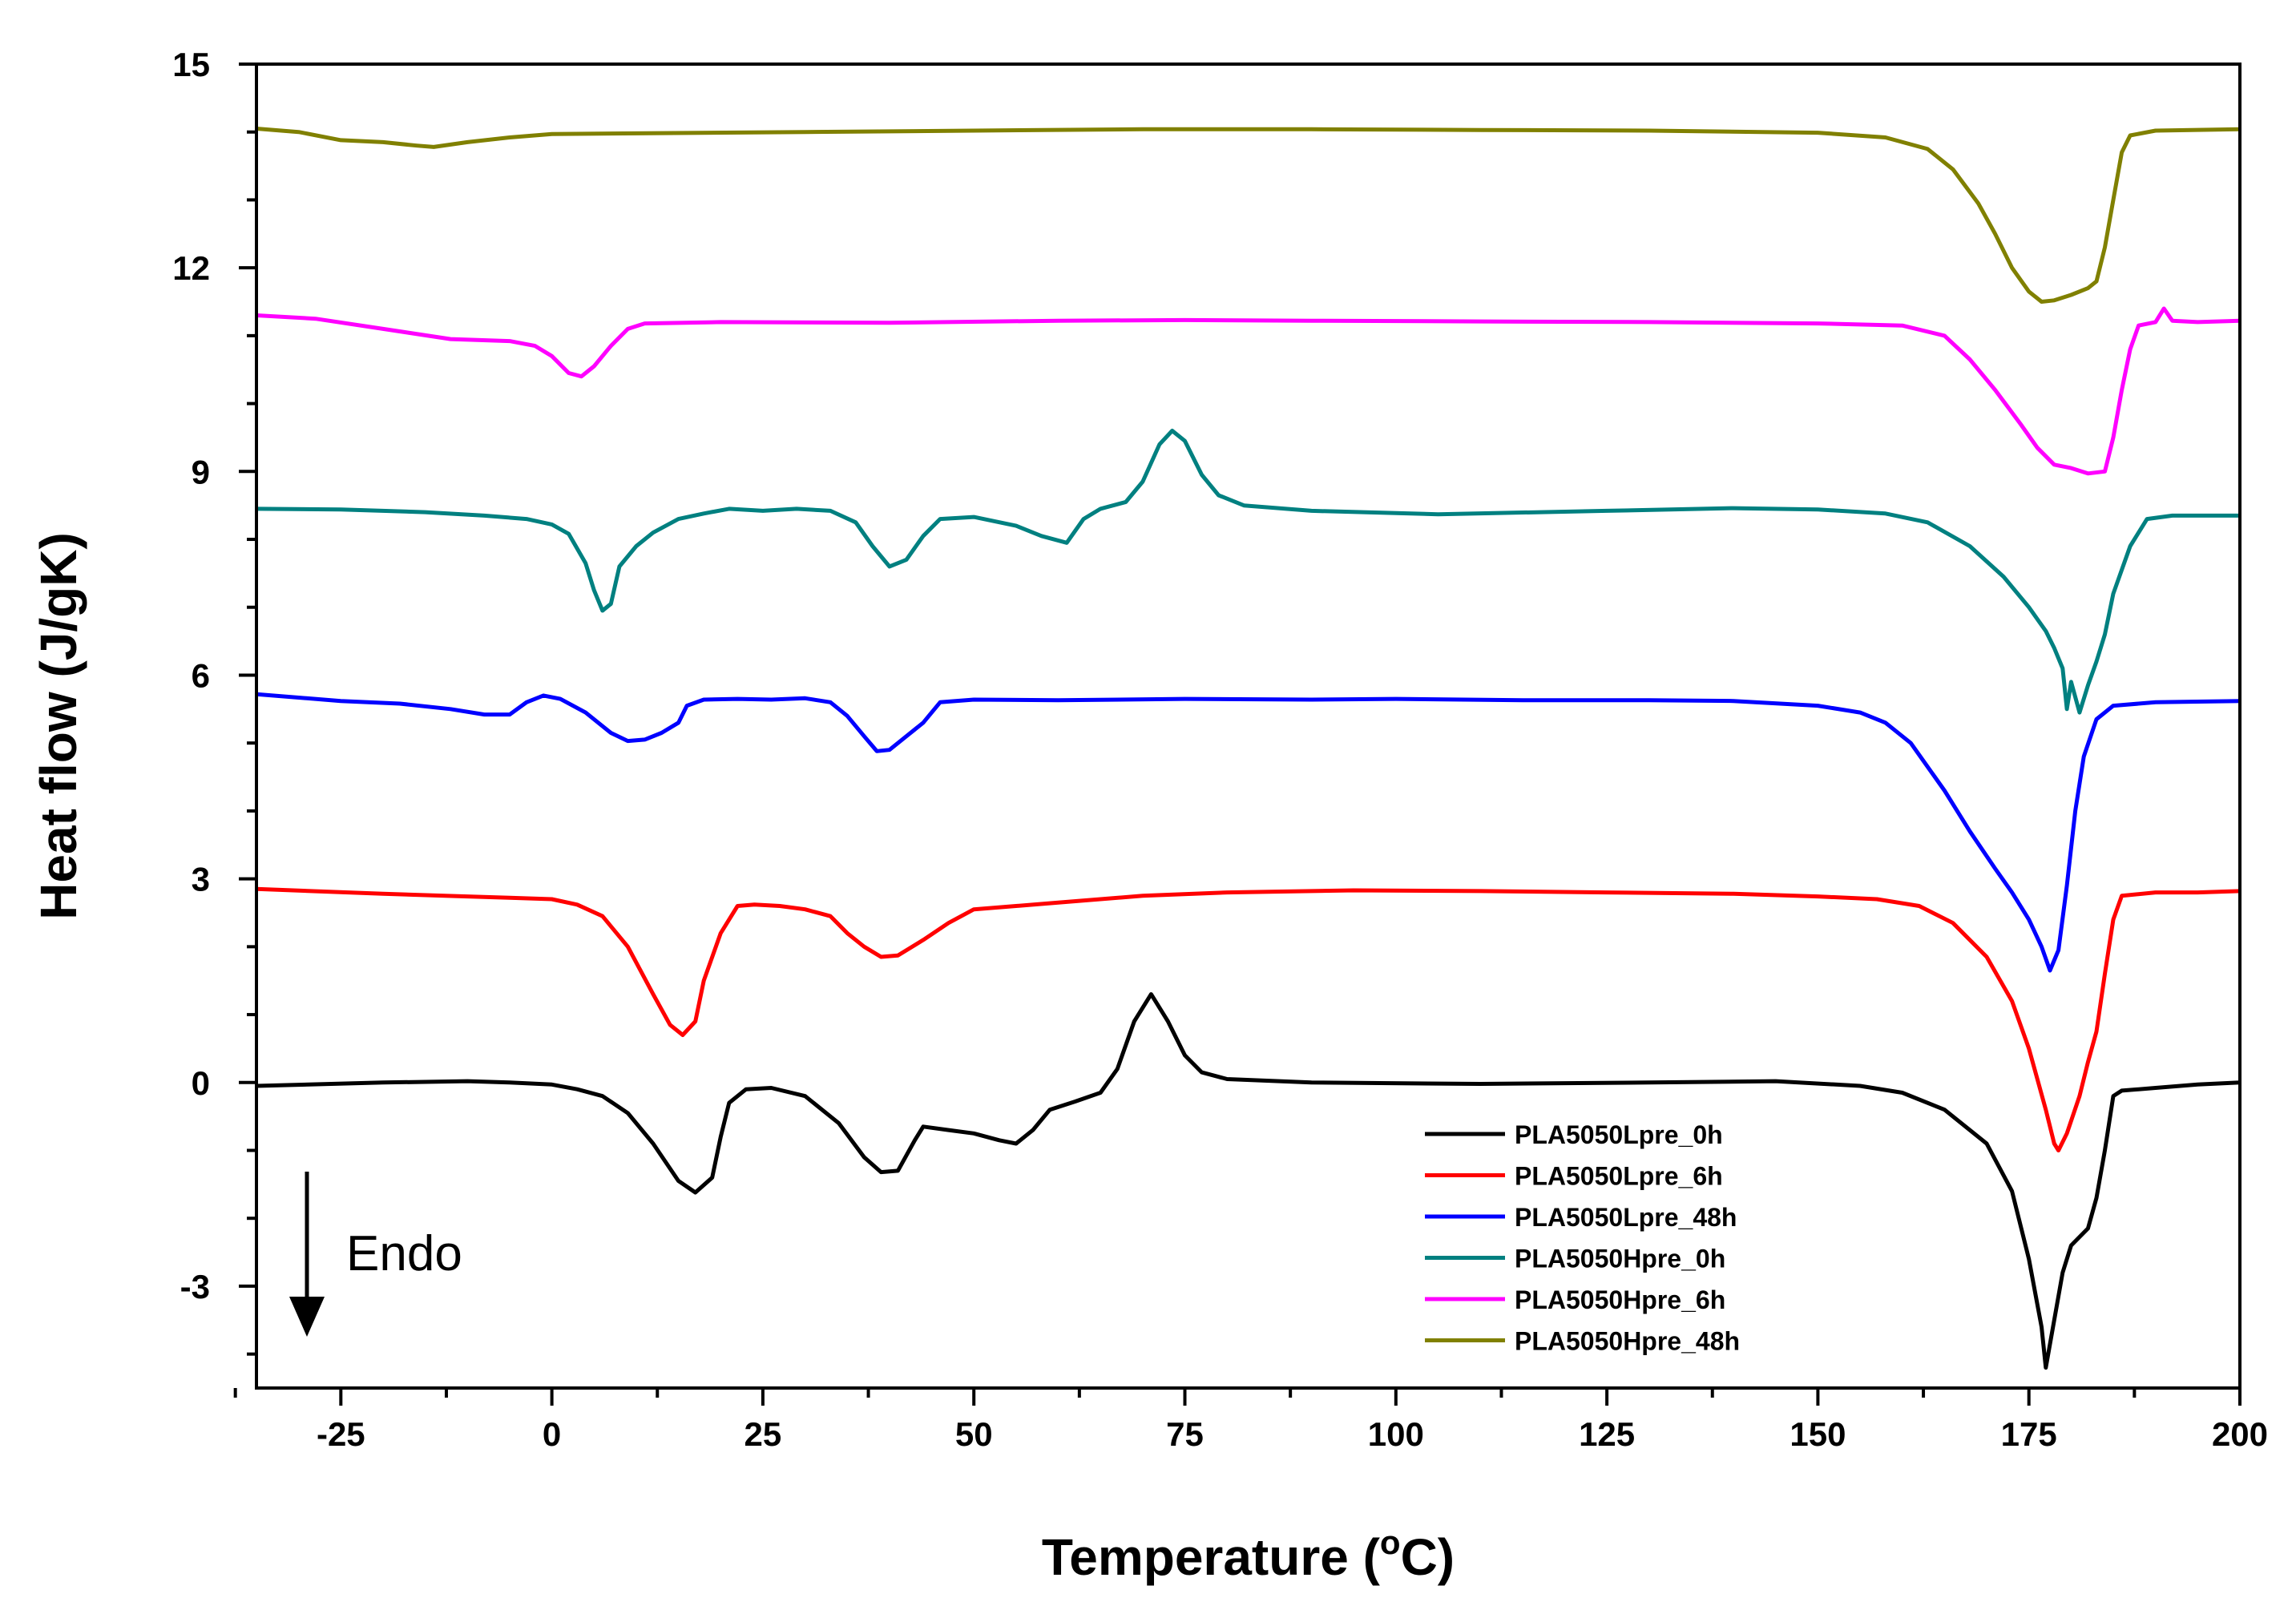  I want to click on y-axis: -3 0 3 6 9 12 15, so click(214, 701).